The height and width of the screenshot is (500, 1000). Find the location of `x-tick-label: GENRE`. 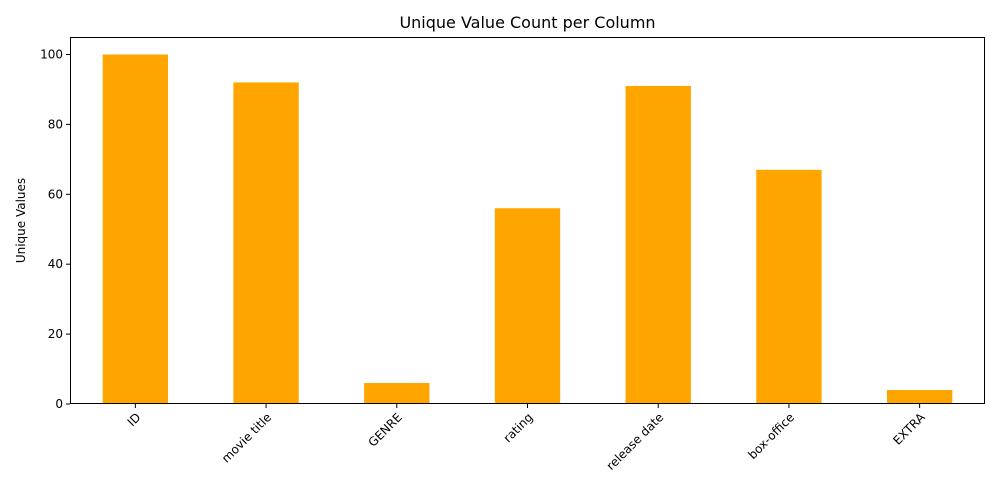

x-tick-label: GENRE is located at coordinates (384, 429).